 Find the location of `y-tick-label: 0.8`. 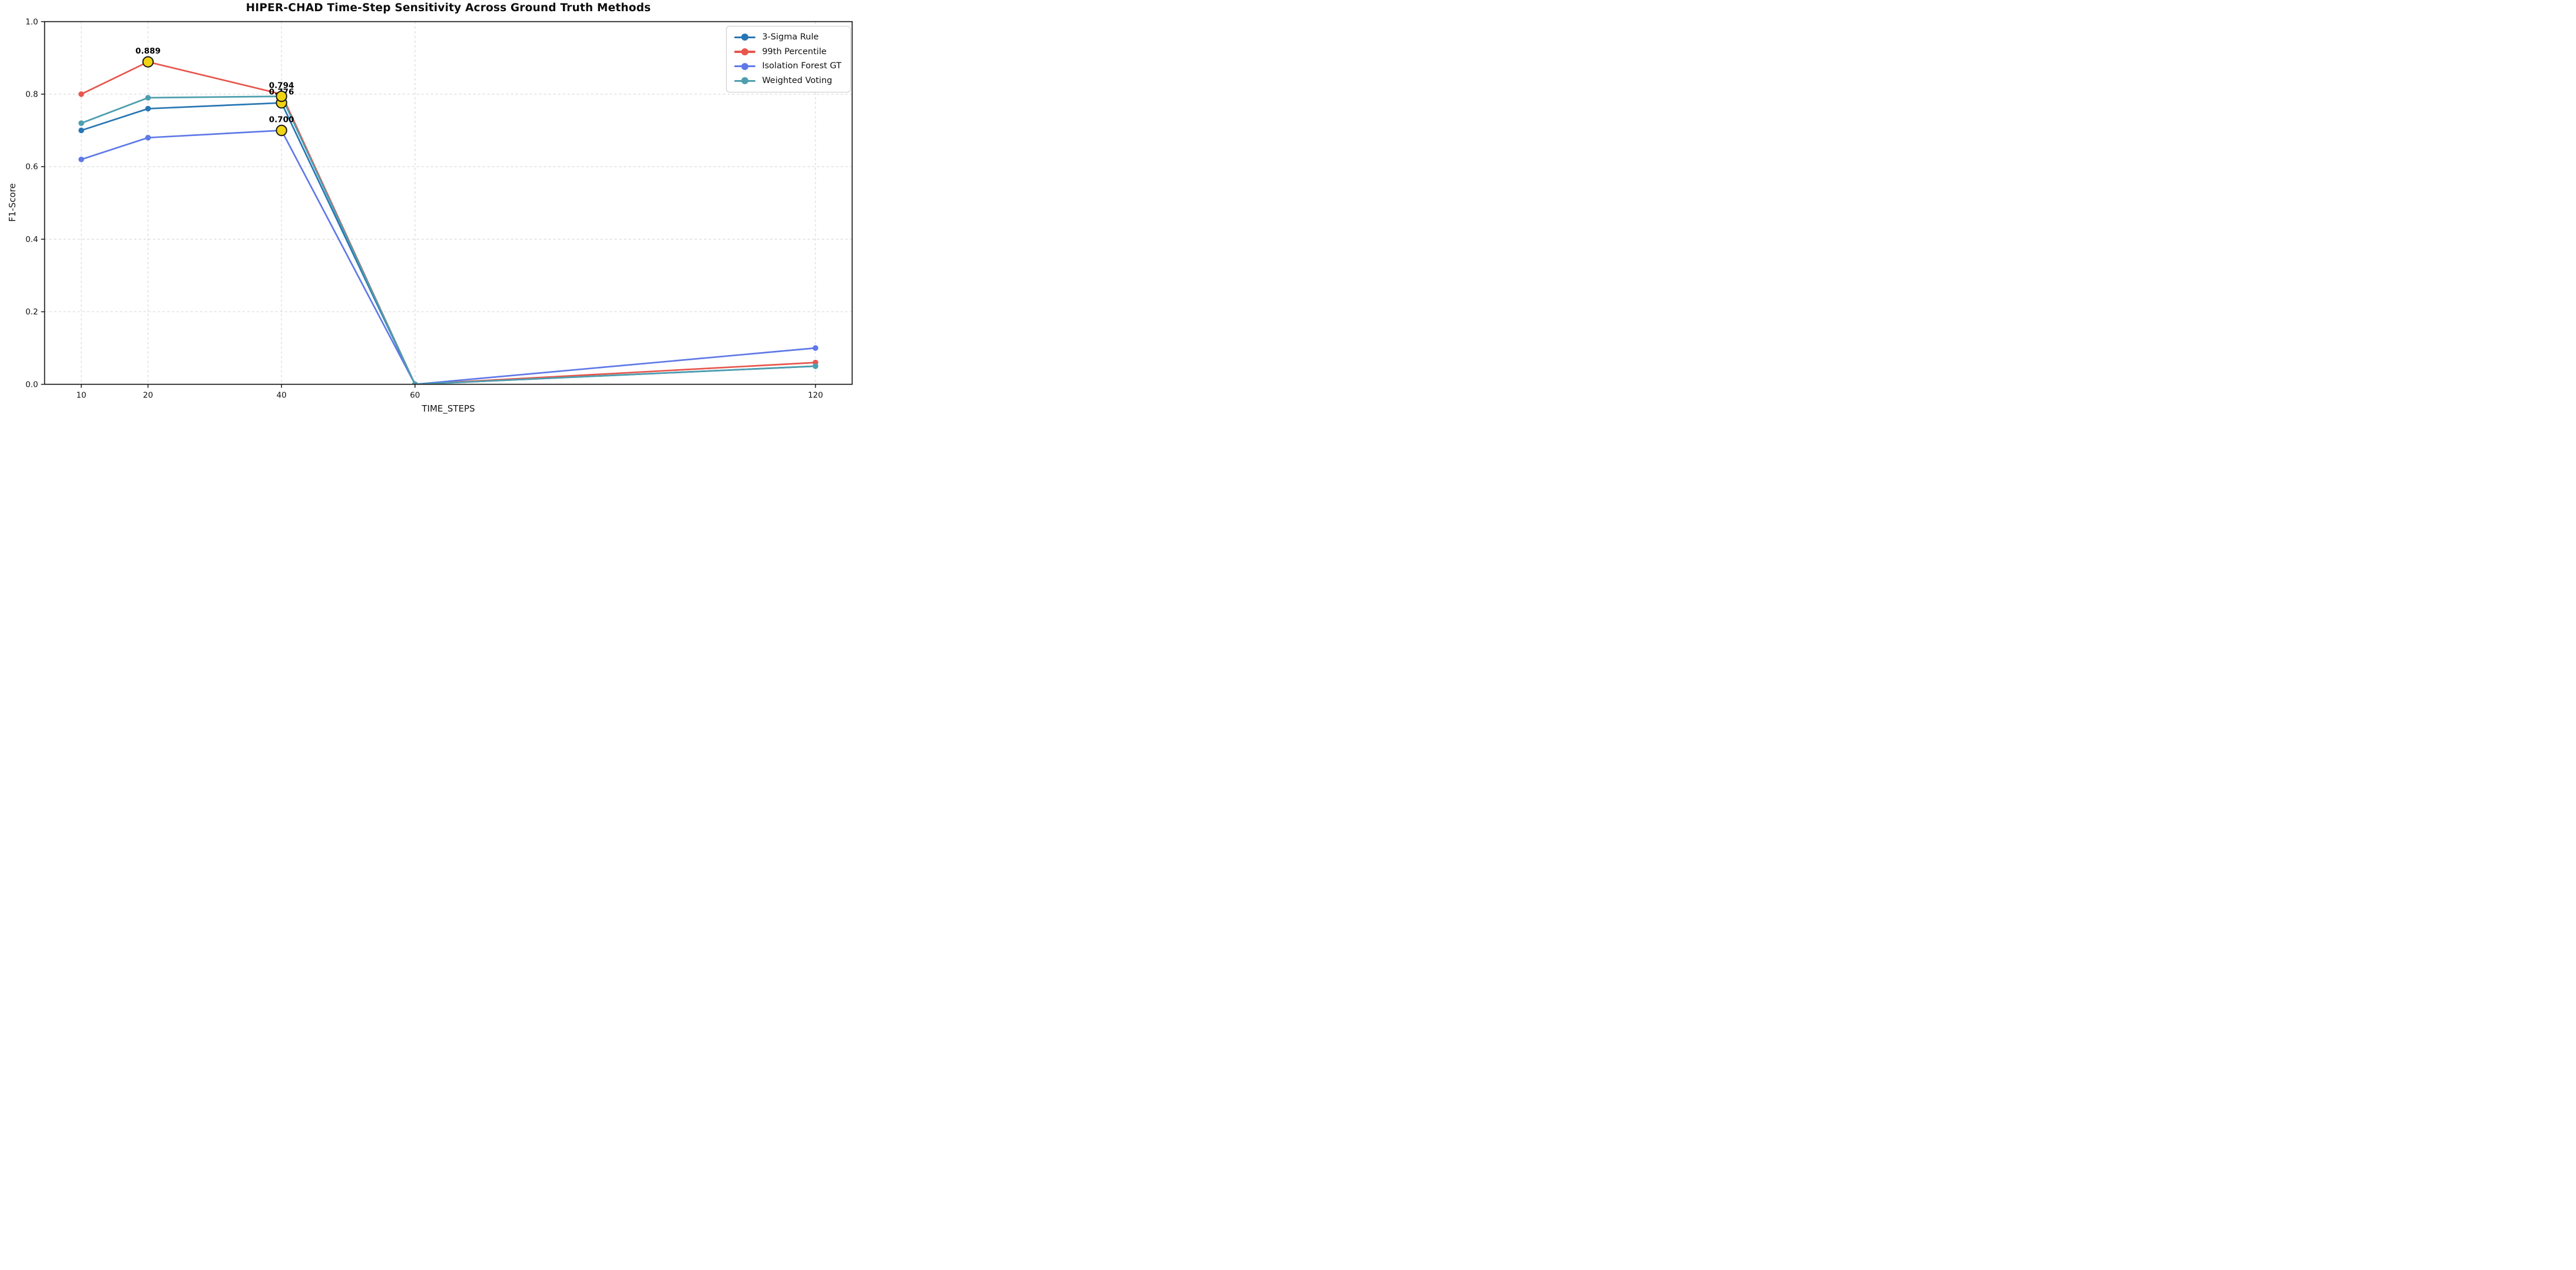

y-tick-label: 0.8 is located at coordinates (31, 95).